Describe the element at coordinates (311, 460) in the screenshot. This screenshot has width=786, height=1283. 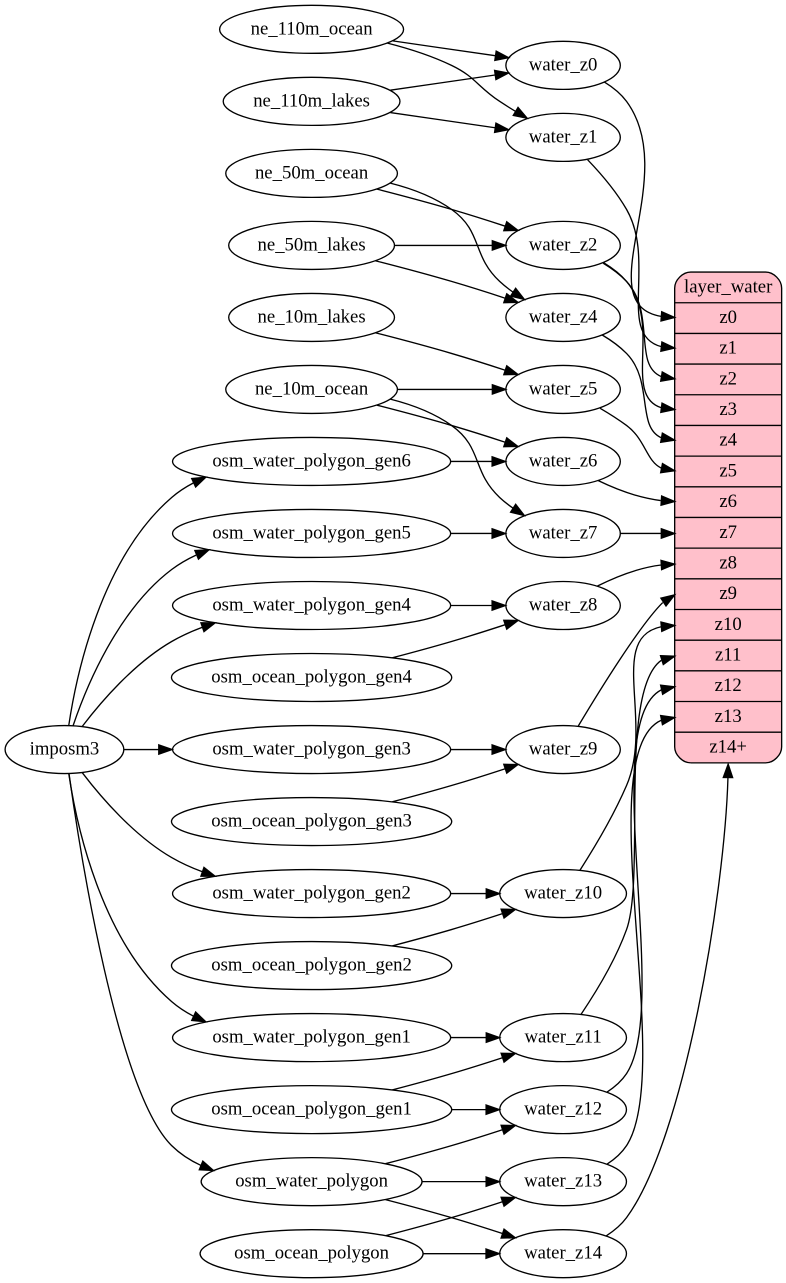
I see `svg-text: osm_water_polygon_gen6` at that location.